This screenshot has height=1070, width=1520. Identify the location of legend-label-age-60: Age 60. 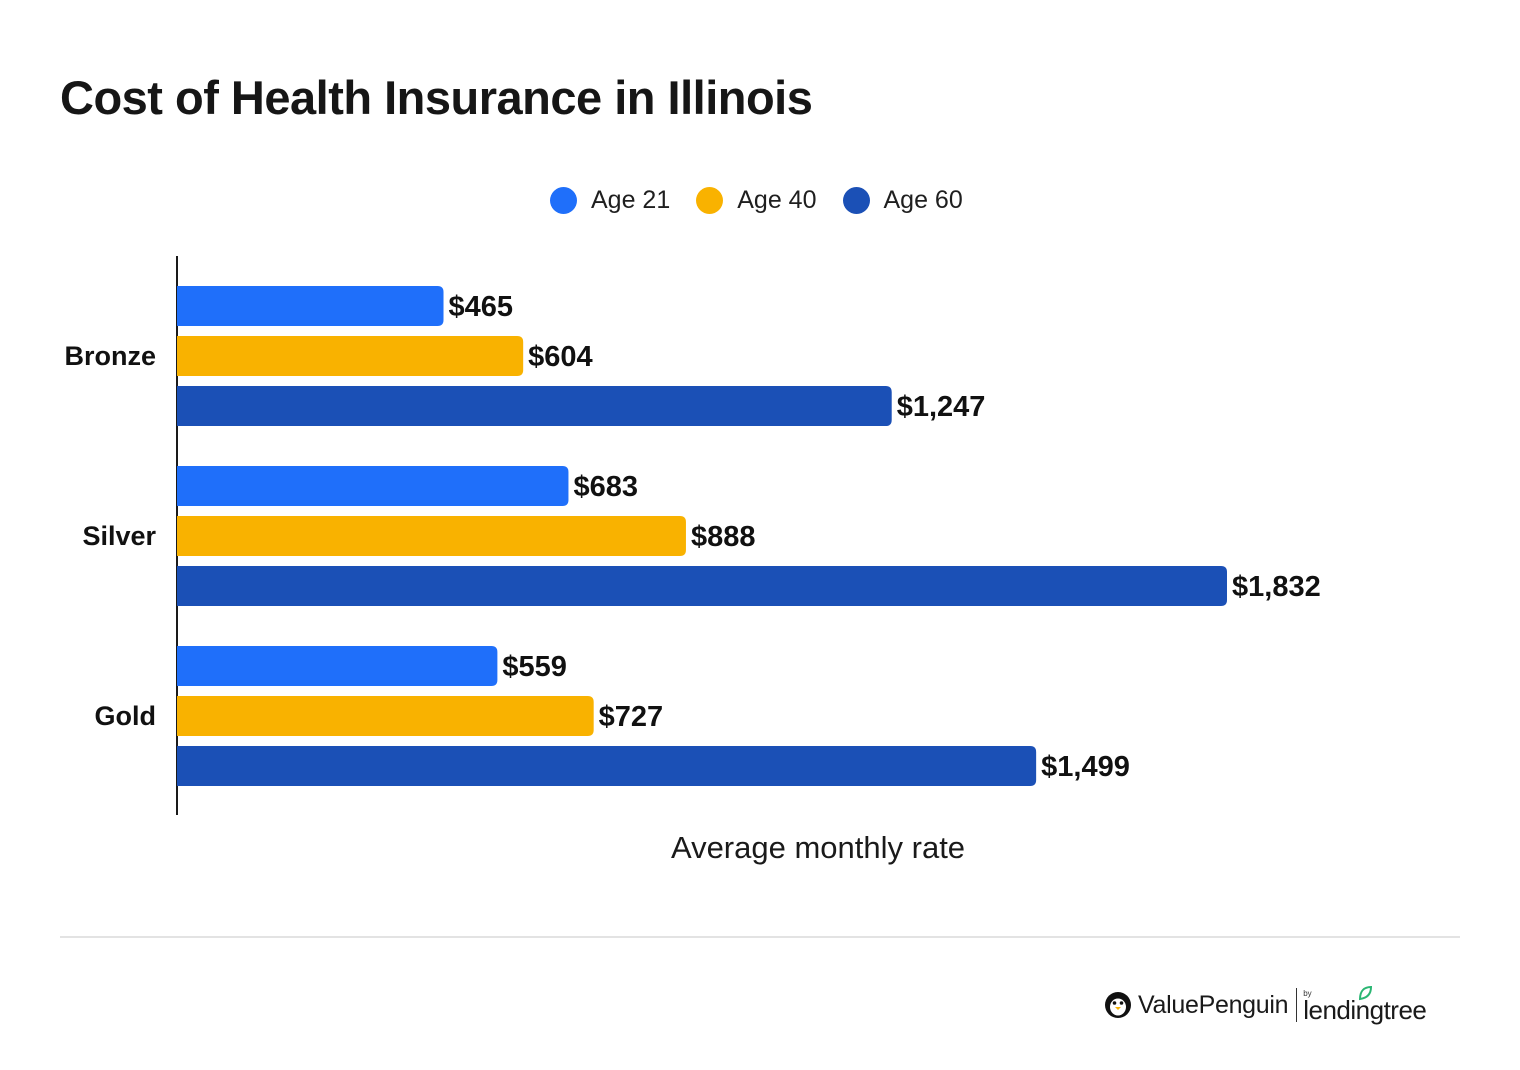
(923, 199).